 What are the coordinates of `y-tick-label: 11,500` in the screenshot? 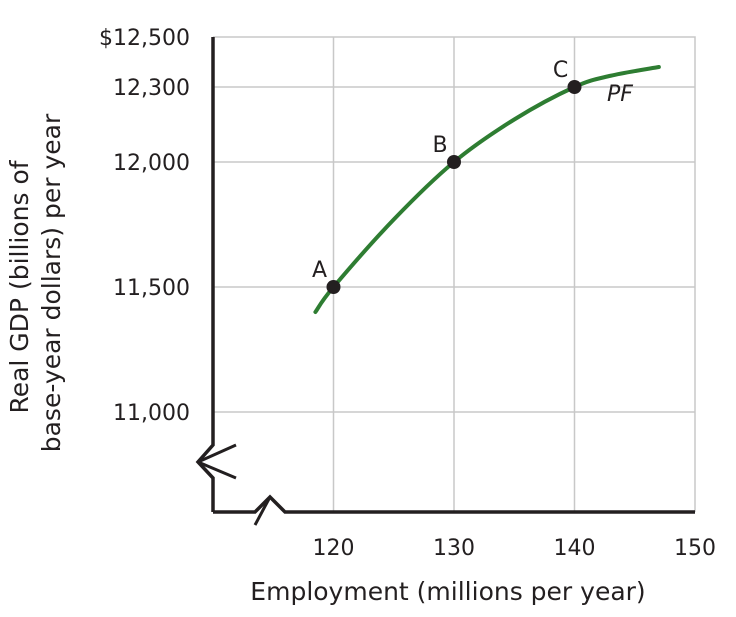 It's located at (151, 288).